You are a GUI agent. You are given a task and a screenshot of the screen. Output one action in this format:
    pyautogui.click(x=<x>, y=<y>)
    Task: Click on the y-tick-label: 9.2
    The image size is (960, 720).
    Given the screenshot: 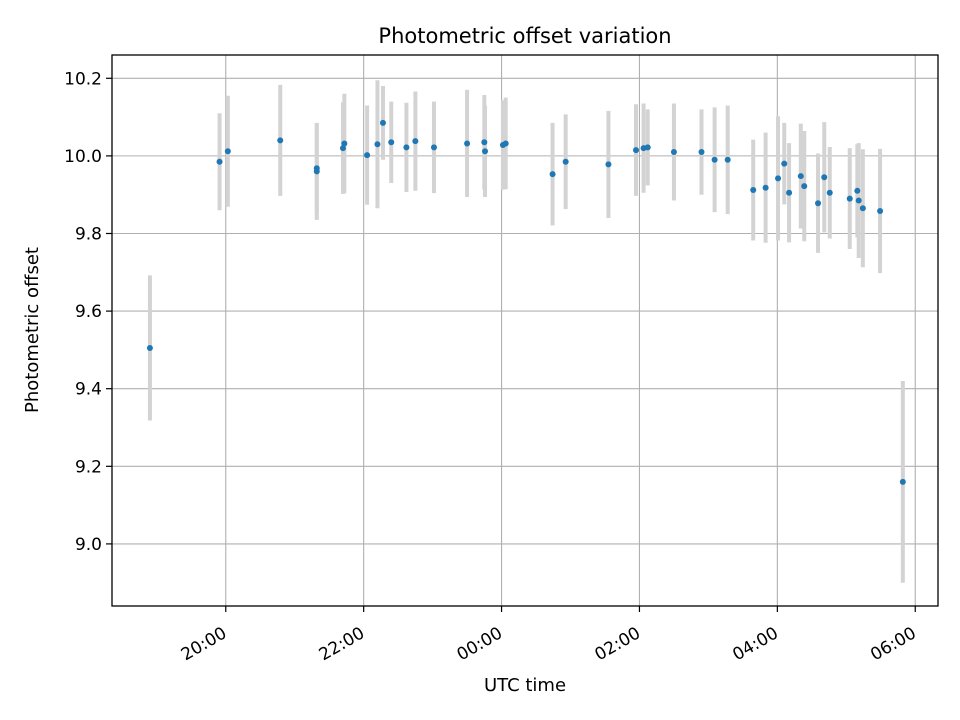 What is the action you would take?
    pyautogui.click(x=88, y=467)
    